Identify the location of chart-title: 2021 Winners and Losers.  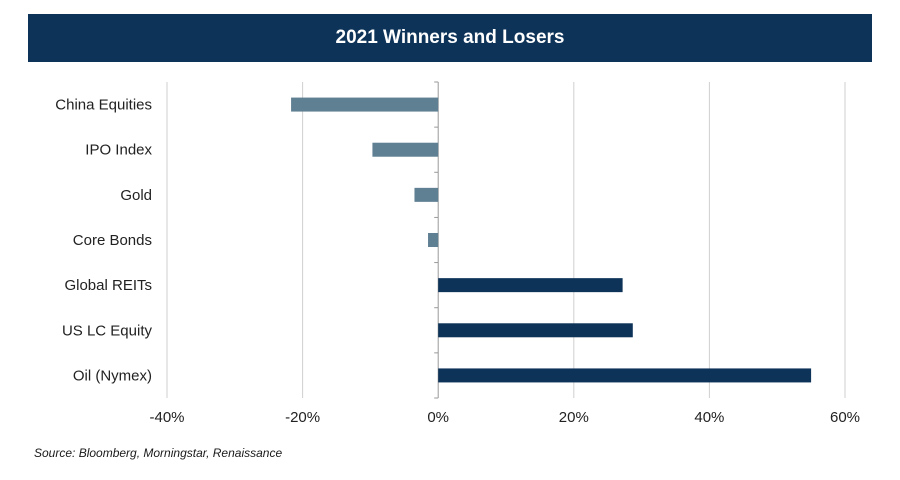
(450, 37).